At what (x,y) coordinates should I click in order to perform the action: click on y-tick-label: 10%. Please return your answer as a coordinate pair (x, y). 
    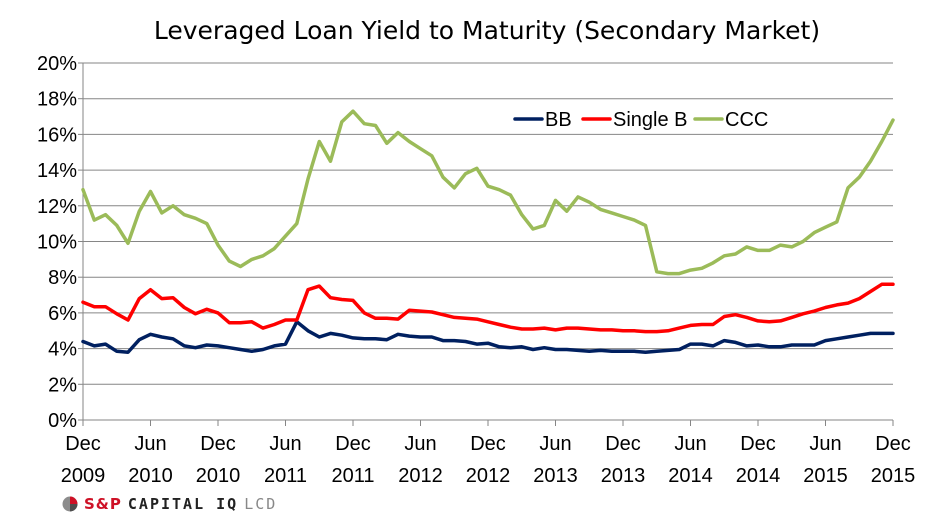
    Looking at the image, I should click on (57, 243).